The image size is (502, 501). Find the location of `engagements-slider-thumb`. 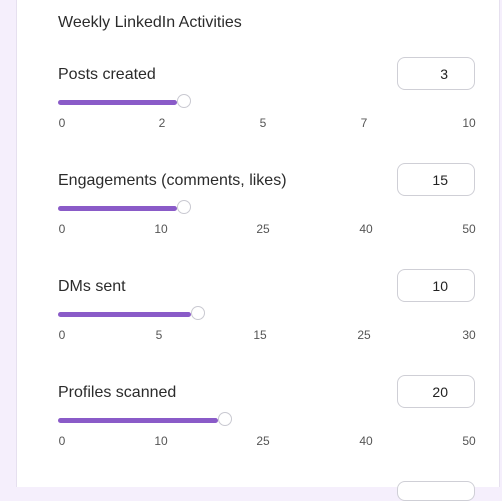

engagements-slider-thumb is located at coordinates (184, 207).